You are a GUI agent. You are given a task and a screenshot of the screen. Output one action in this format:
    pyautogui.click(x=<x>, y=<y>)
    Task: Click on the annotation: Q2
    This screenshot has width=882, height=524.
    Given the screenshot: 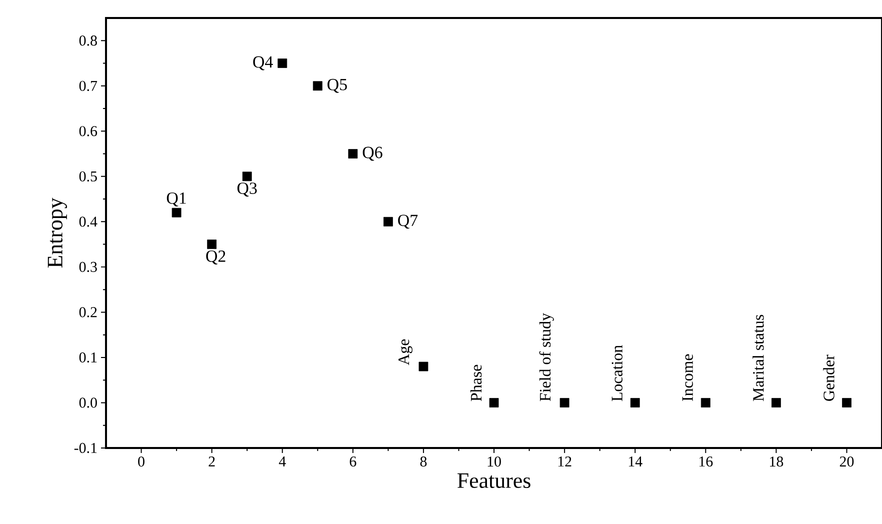 What is the action you would take?
    pyautogui.click(x=216, y=257)
    